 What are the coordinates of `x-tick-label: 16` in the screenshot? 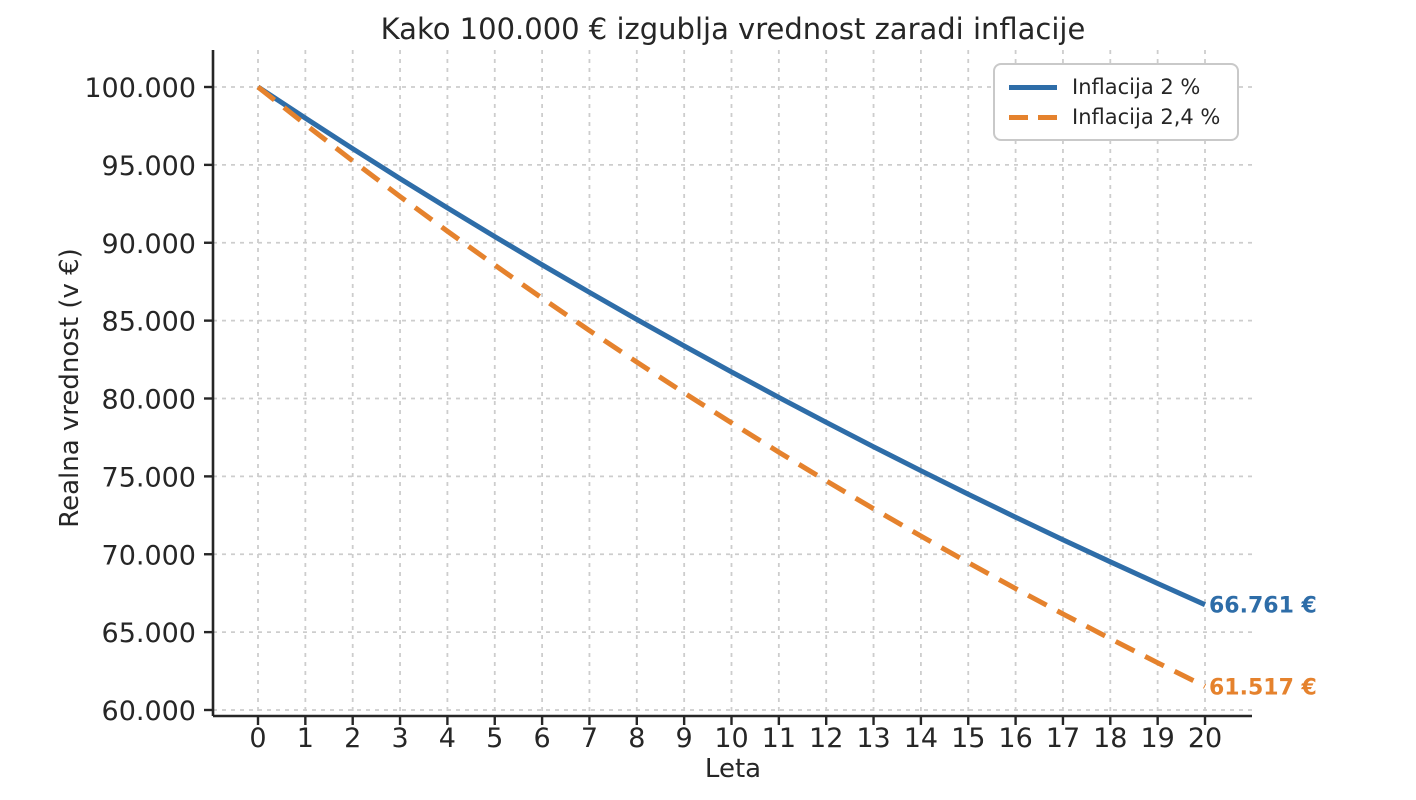 It's located at (1015, 738).